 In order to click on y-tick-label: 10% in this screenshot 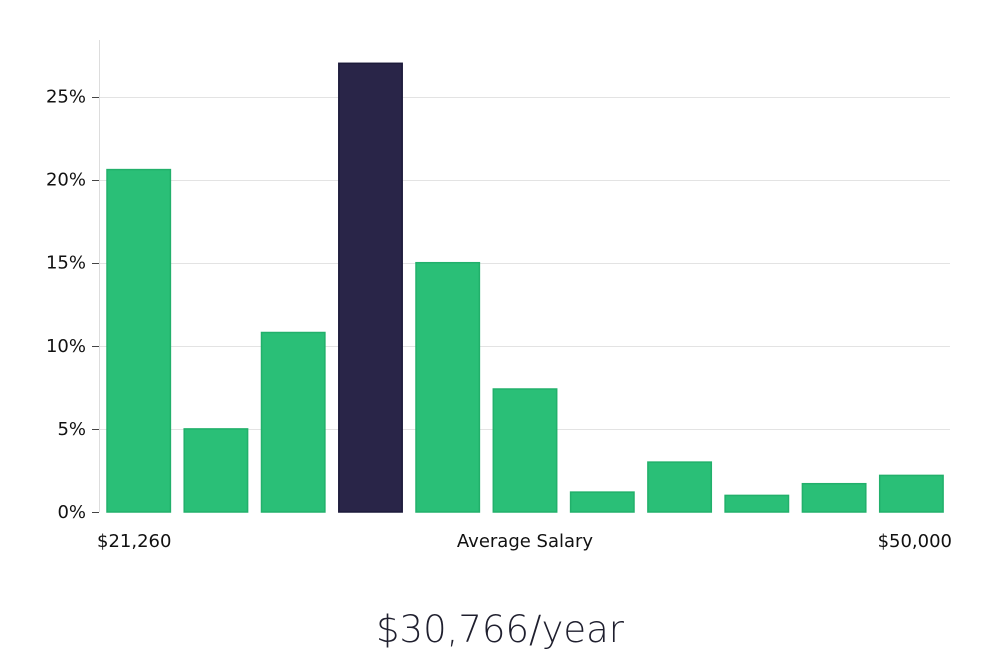, I will do `click(66, 346)`.